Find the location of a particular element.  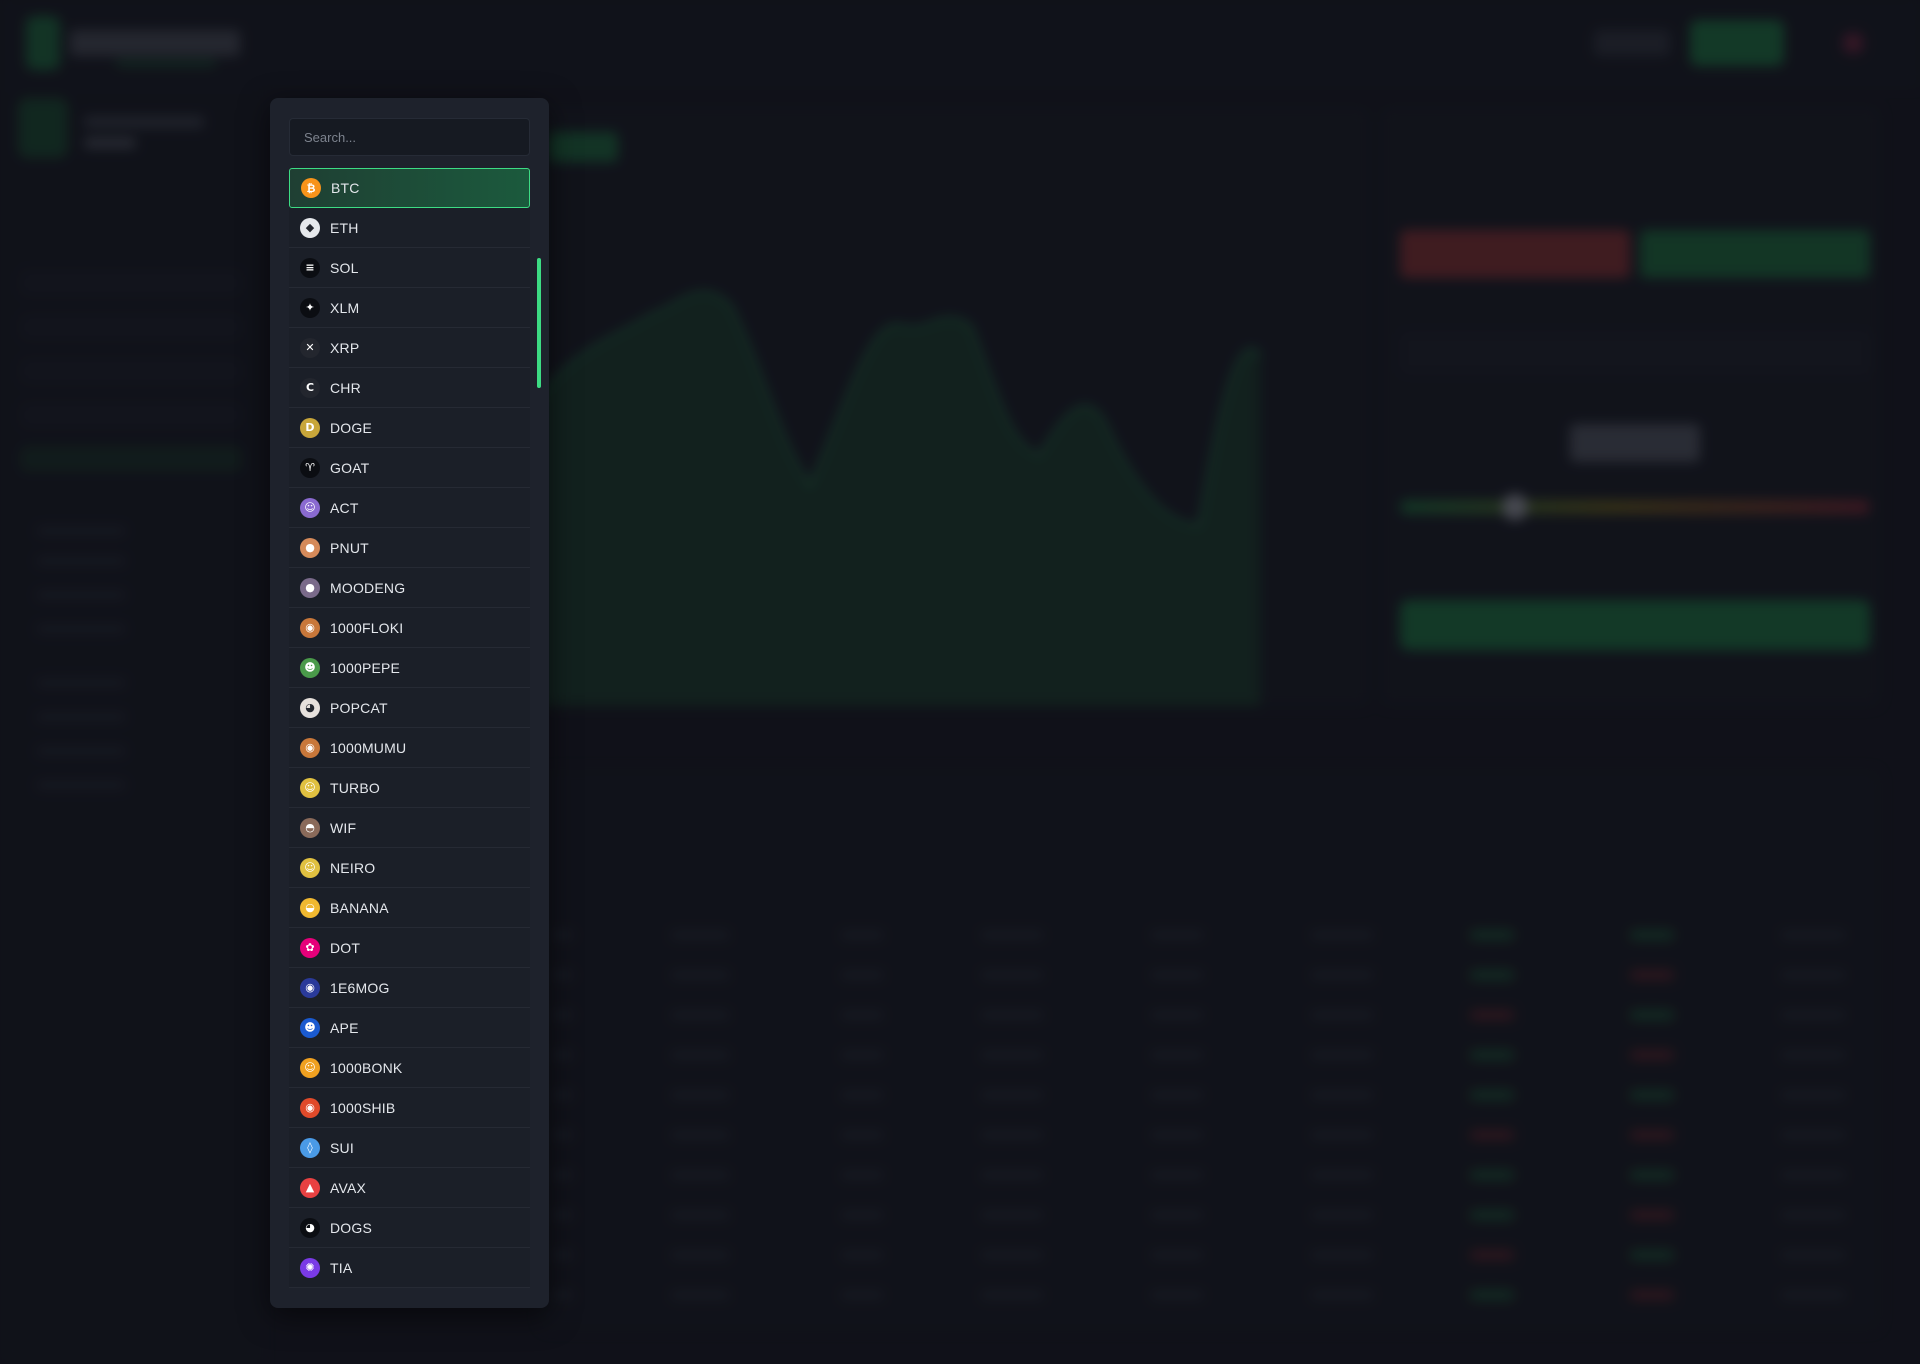

symbol-option-avax: ▲ AVAX is located at coordinates (409, 1188).